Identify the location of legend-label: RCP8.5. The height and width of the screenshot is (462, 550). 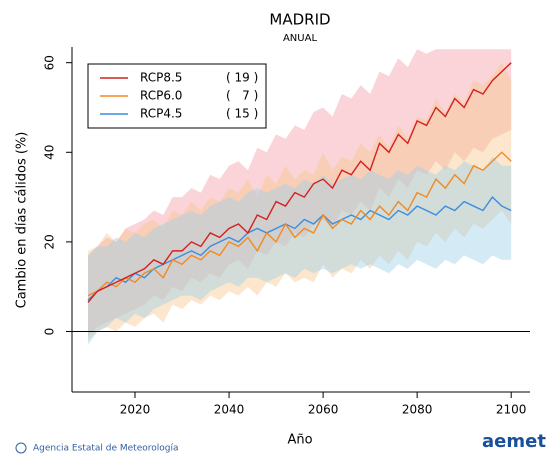
(161, 78).